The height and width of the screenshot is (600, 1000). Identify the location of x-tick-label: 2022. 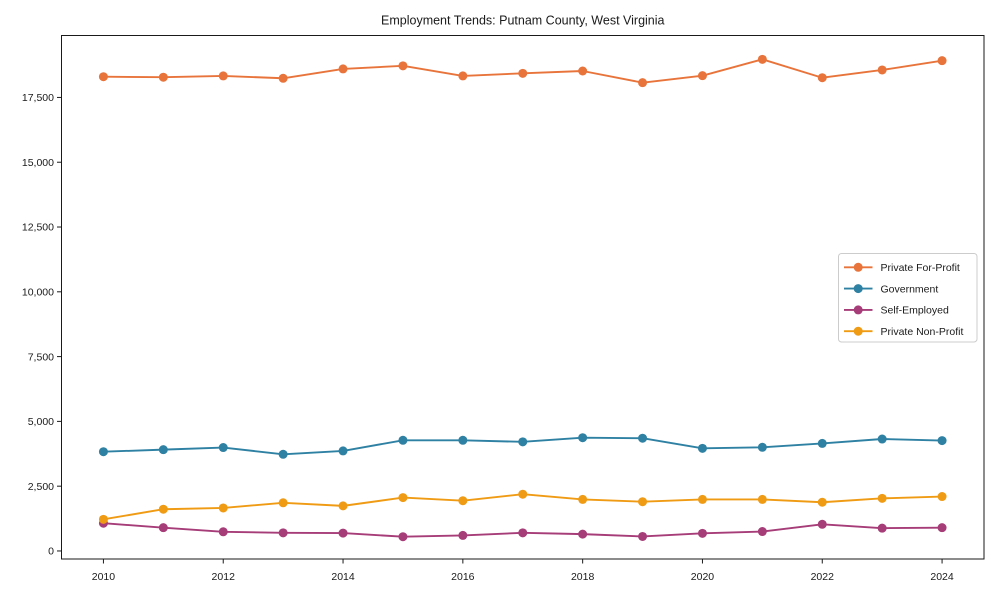
(823, 577).